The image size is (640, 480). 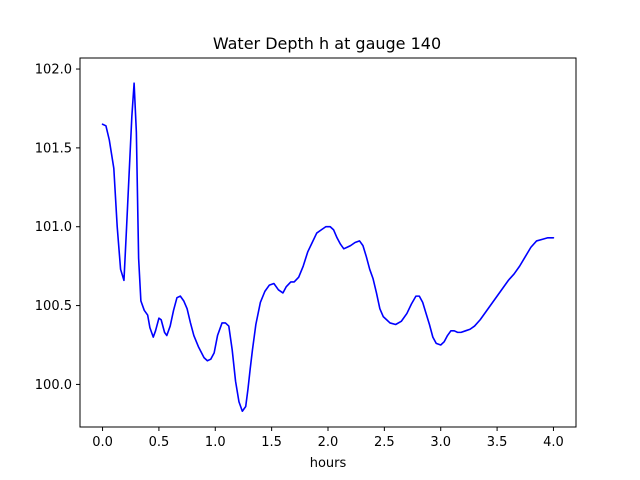 What do you see at coordinates (159, 442) in the screenshot?
I see `x-tick-label: 0.5` at bounding box center [159, 442].